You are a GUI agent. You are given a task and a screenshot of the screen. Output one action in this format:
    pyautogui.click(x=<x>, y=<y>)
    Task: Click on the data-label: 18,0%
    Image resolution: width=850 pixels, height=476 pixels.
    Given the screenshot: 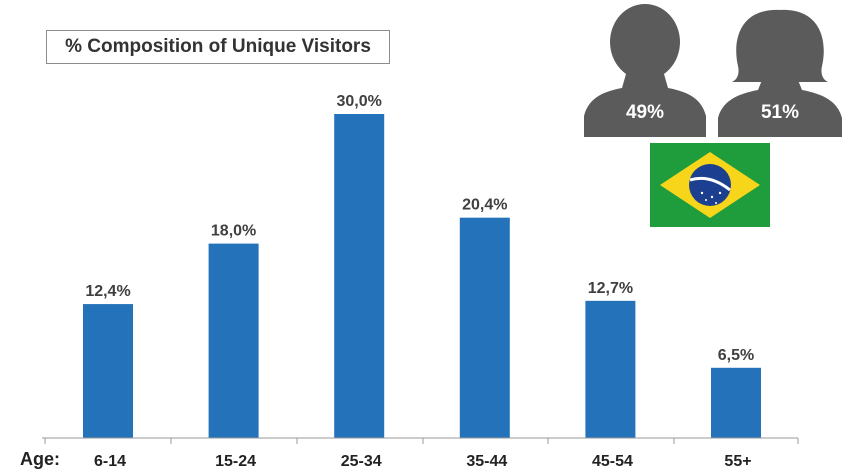 What is the action you would take?
    pyautogui.click(x=233, y=231)
    